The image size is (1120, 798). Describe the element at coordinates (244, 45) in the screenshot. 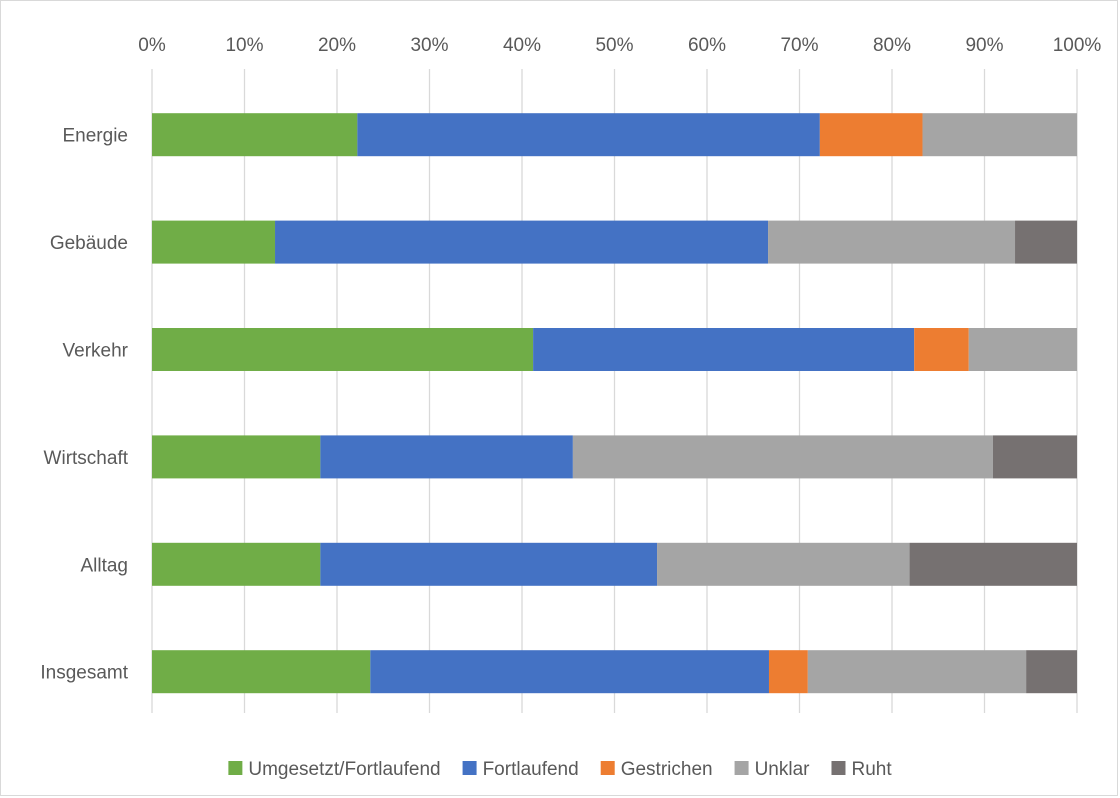

I see `x-tick-label: 10%` at that location.